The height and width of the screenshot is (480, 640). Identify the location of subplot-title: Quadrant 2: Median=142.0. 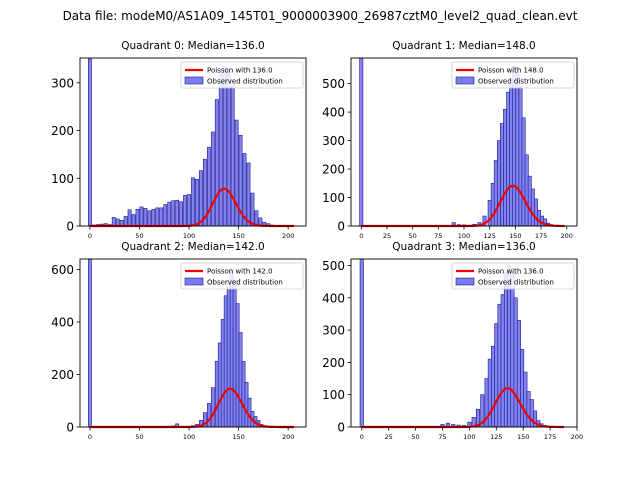
(192, 247).